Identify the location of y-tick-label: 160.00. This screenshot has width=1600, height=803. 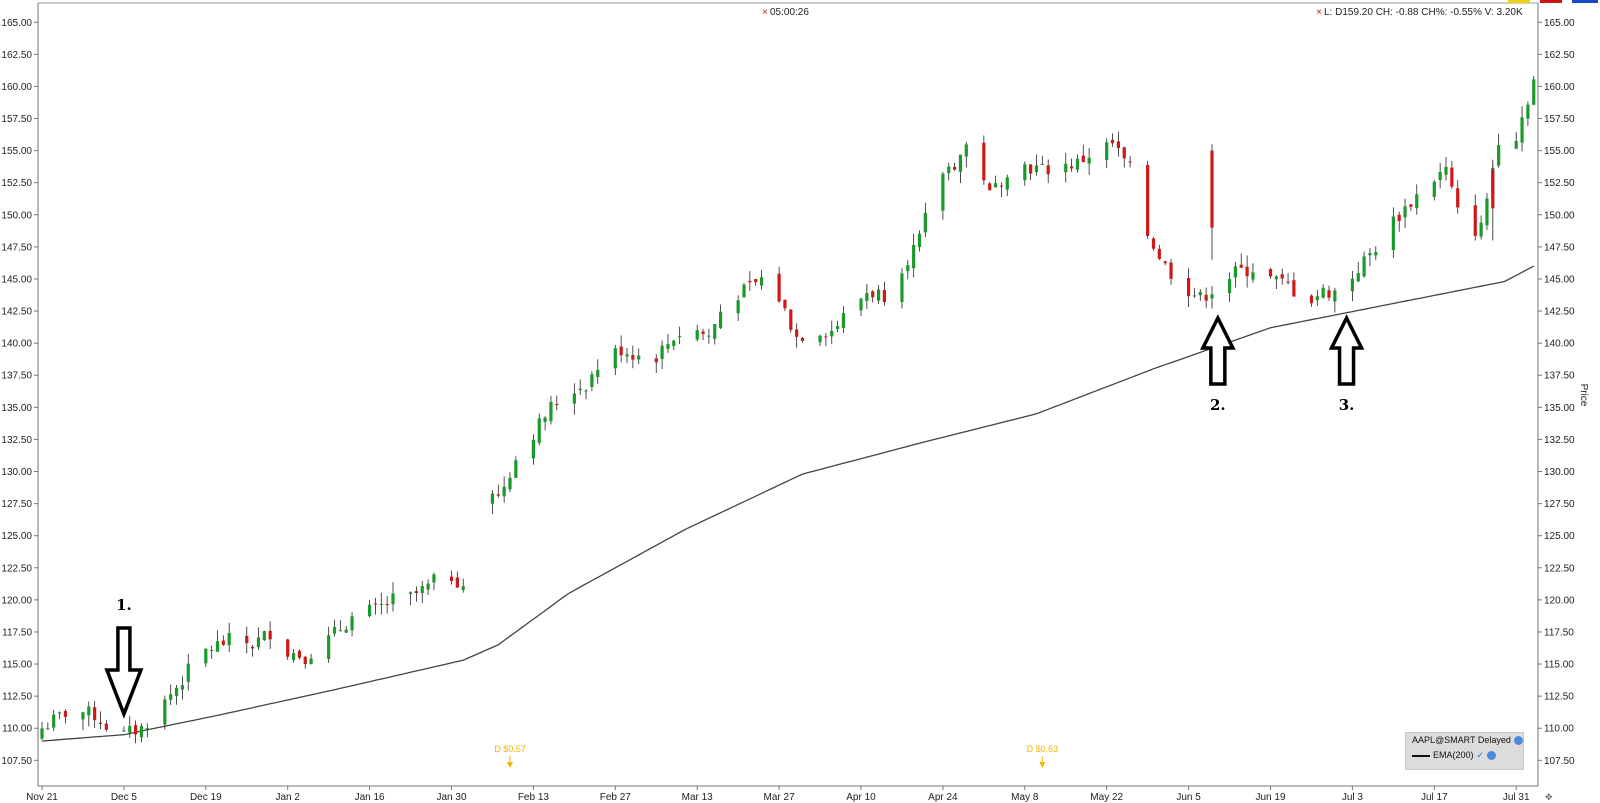
(1559, 87).